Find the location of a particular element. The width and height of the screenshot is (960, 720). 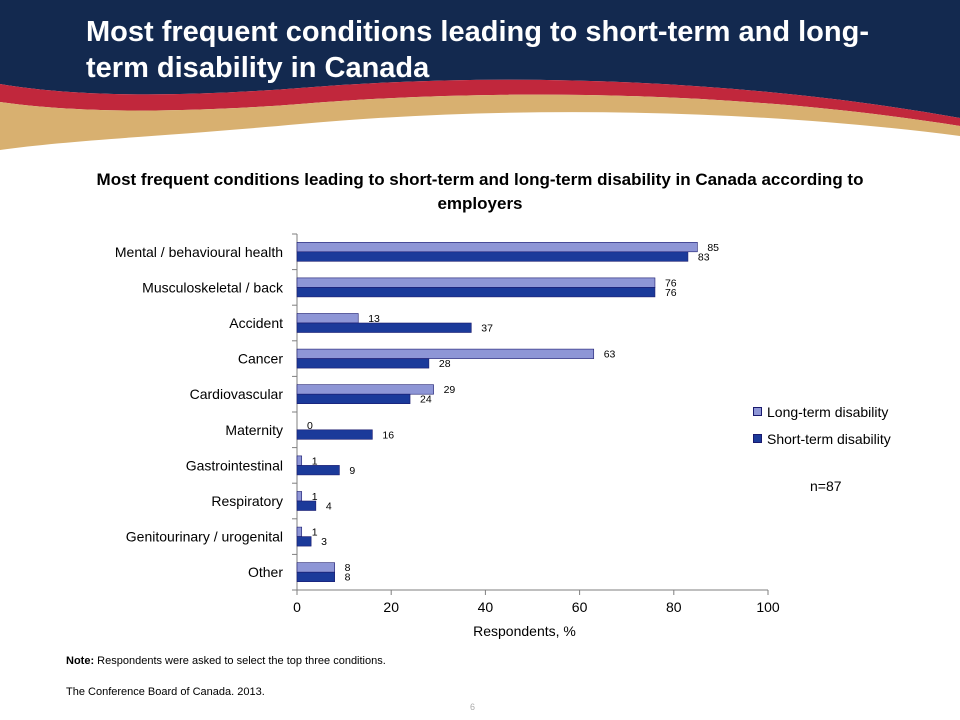

data-label-long-term-respiratory: 1 is located at coordinates (315, 497).